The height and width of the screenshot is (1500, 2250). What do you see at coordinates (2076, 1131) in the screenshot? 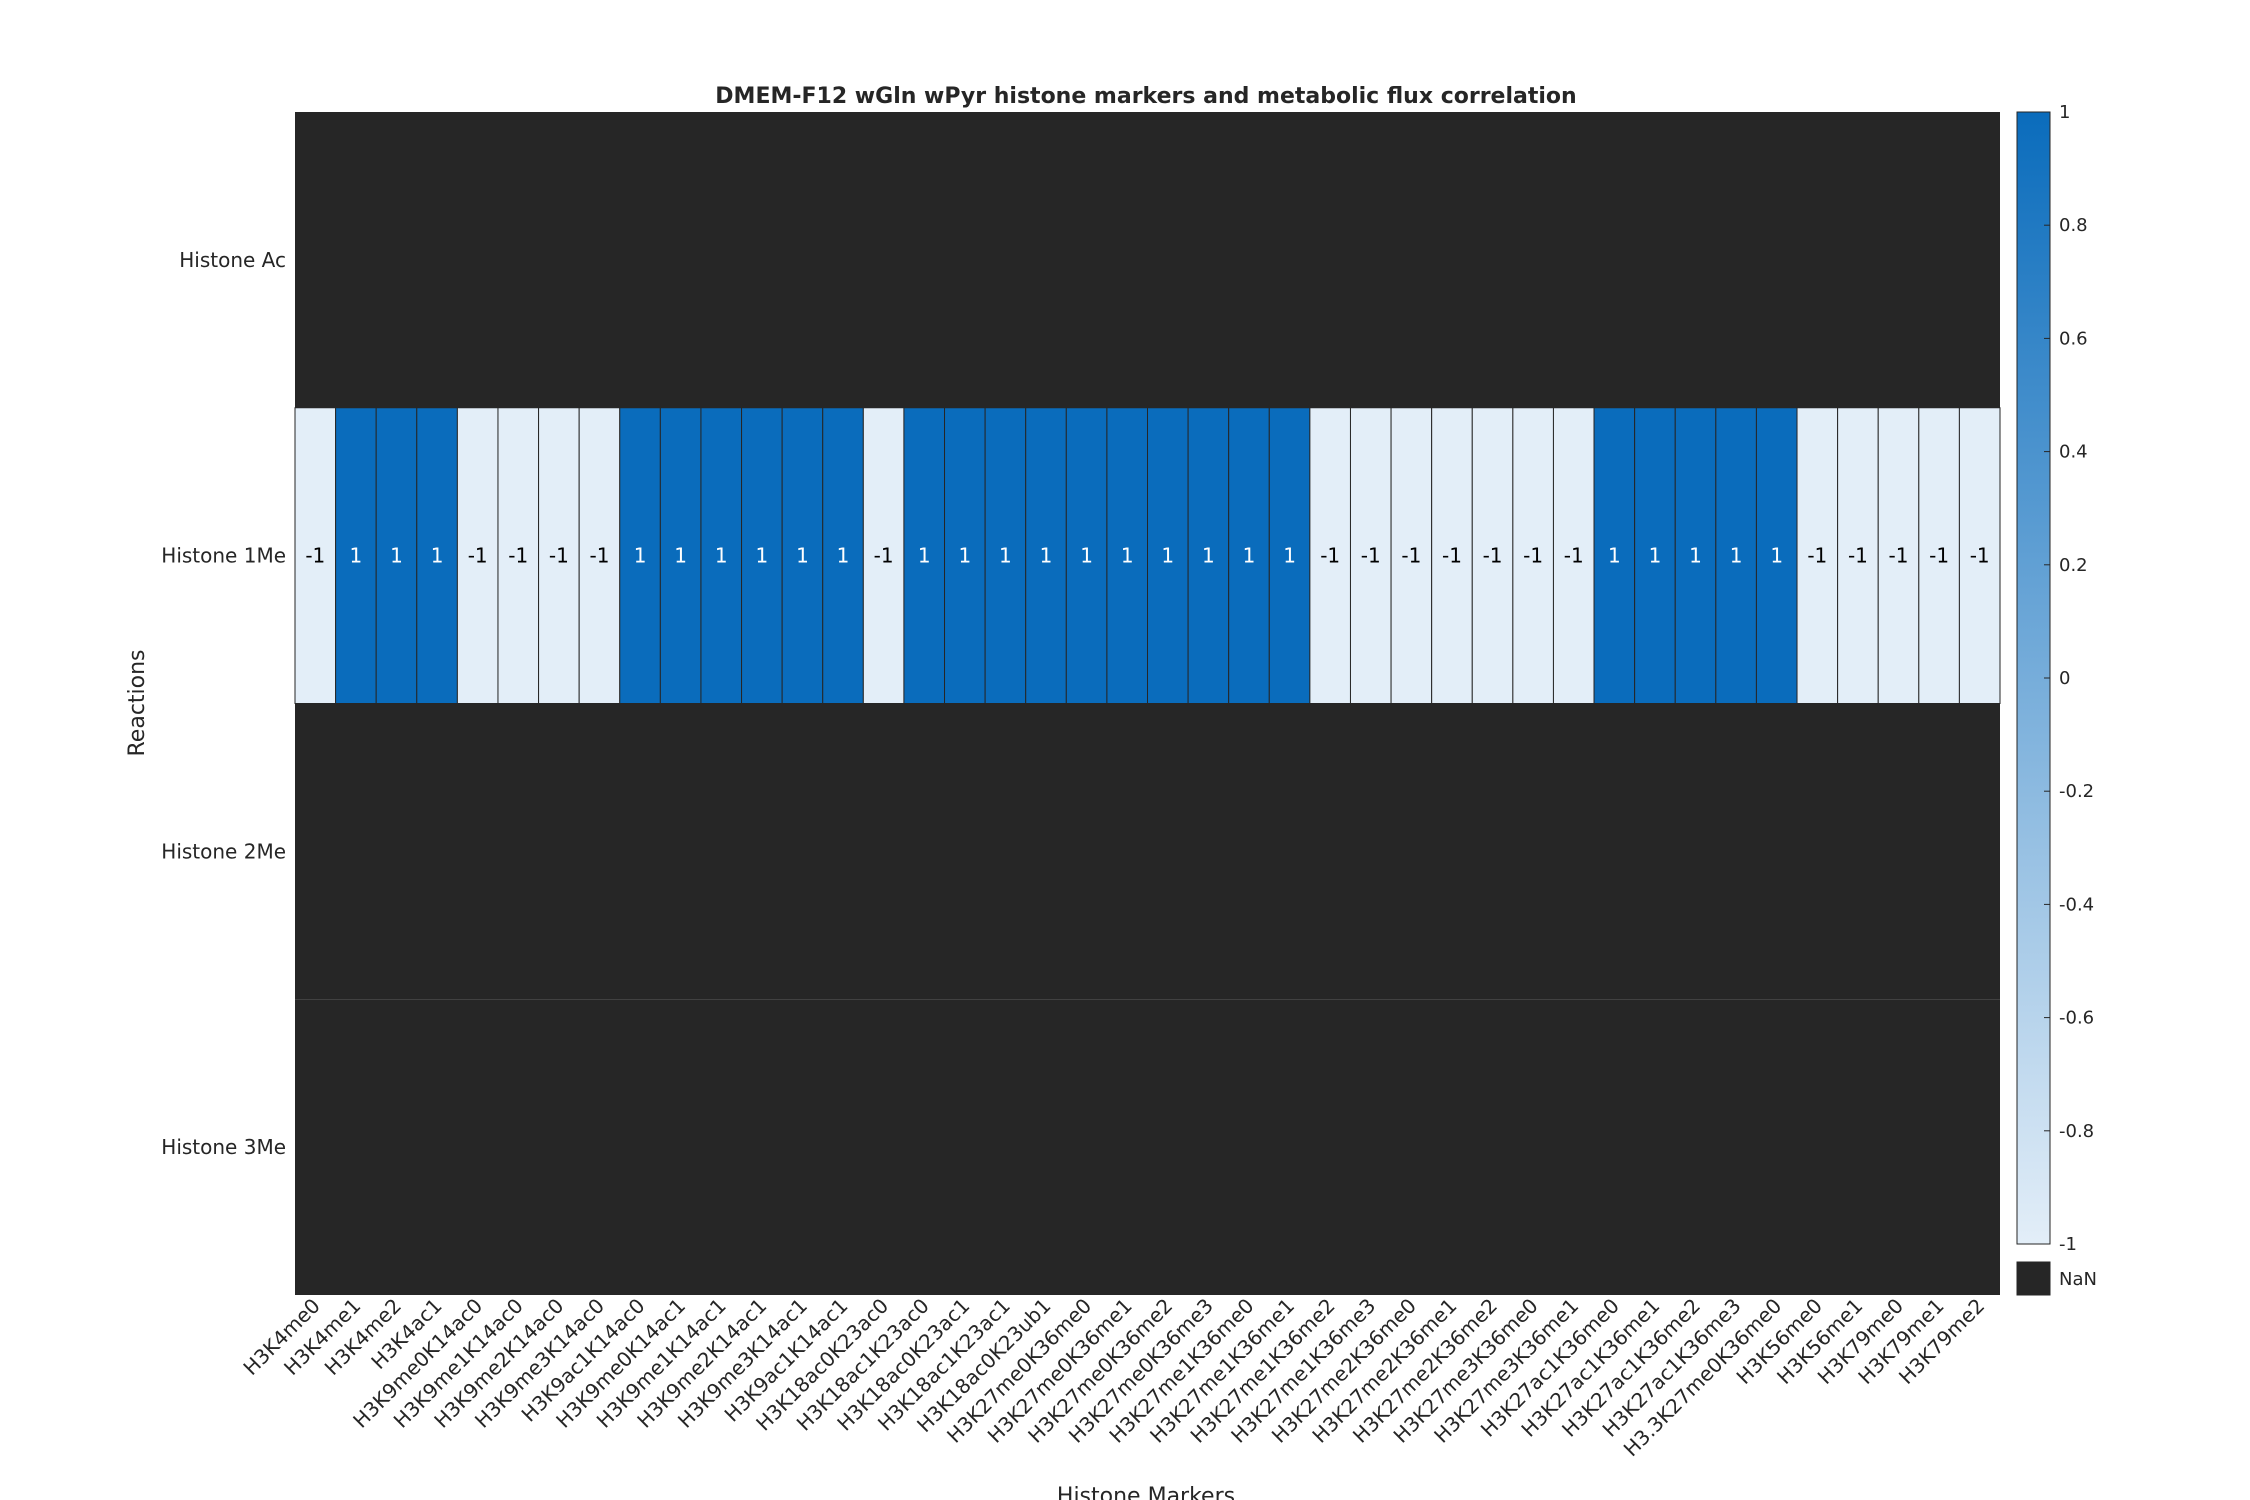
I see `colorbar-tick-label: -0.8` at bounding box center [2076, 1131].